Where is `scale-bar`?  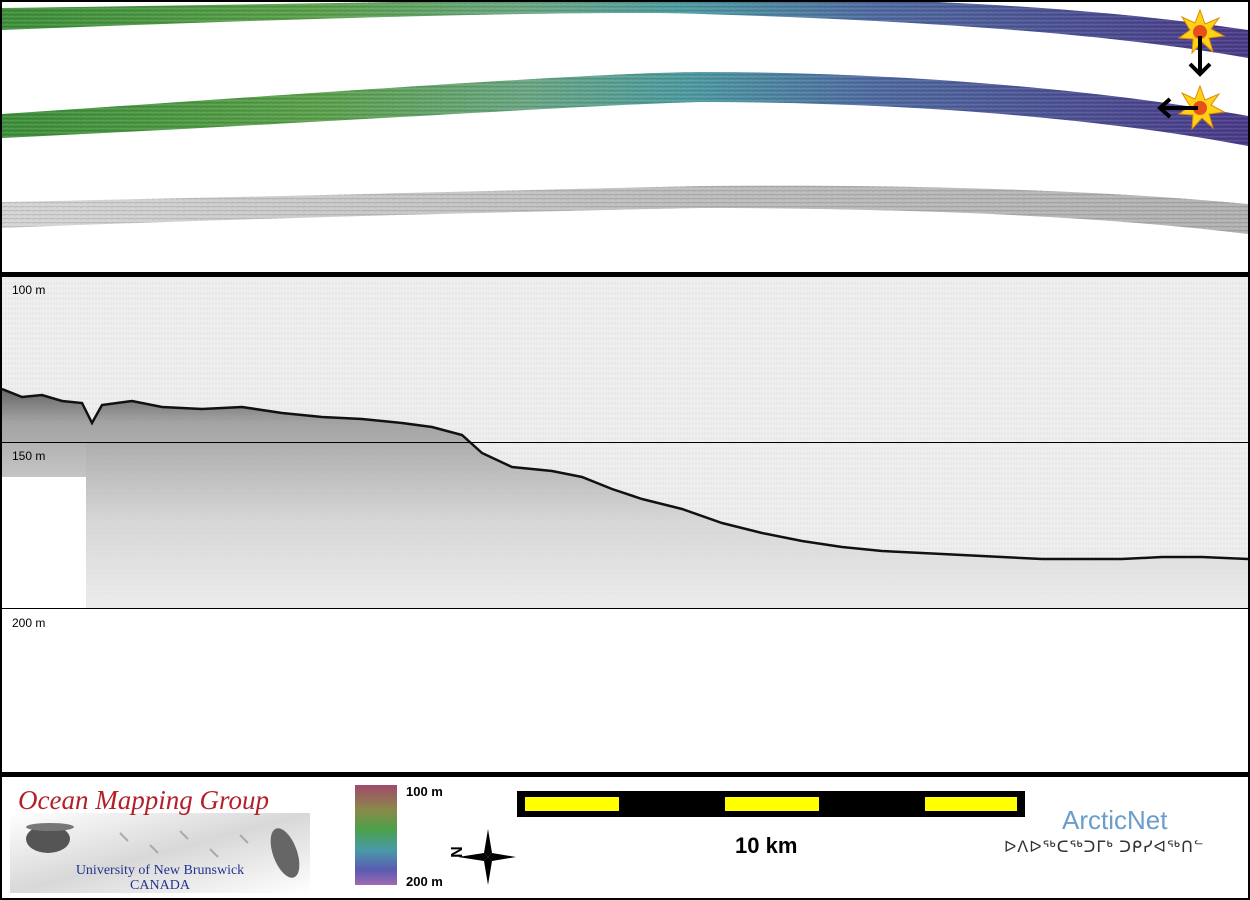 scale-bar is located at coordinates (771, 804).